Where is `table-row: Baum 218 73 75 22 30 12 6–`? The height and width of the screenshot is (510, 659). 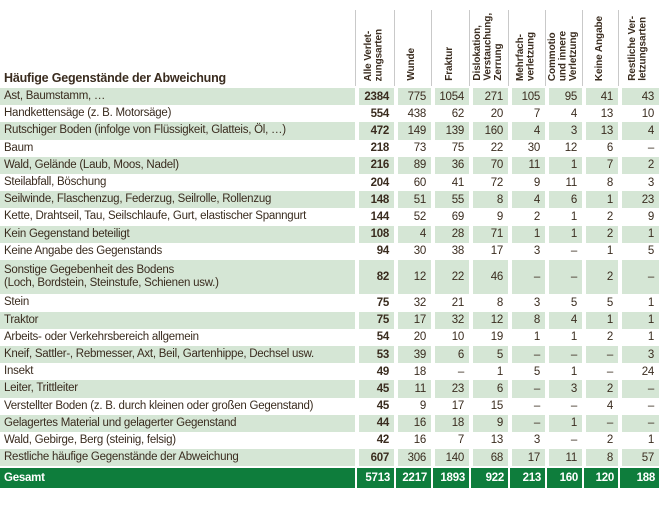 table-row: Baum 218 73 75 22 30 12 6– is located at coordinates (329, 148).